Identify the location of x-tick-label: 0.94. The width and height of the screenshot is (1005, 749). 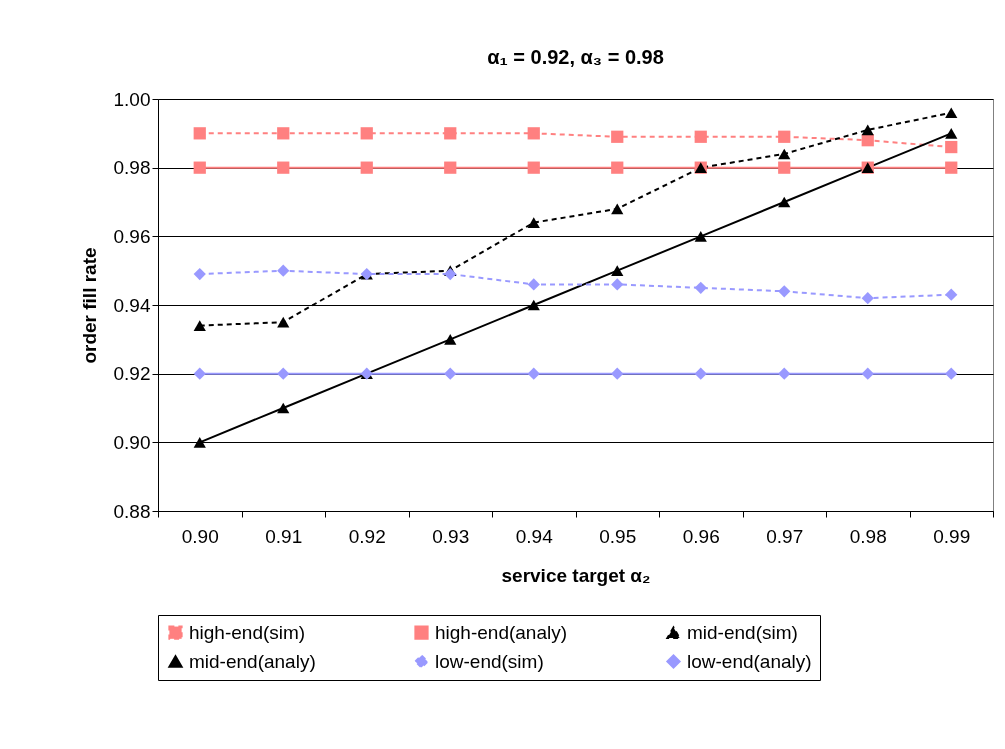
(534, 536).